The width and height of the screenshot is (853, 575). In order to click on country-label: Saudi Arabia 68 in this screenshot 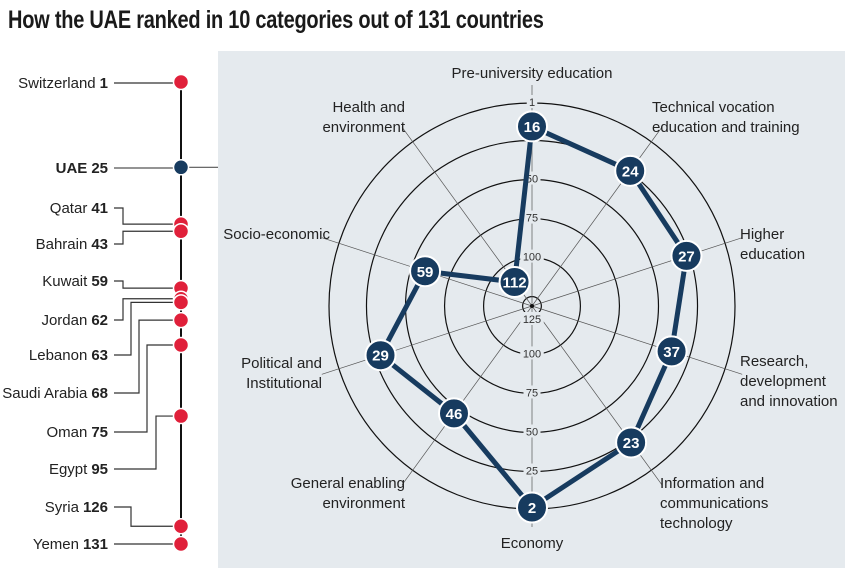, I will do `click(55, 393)`.